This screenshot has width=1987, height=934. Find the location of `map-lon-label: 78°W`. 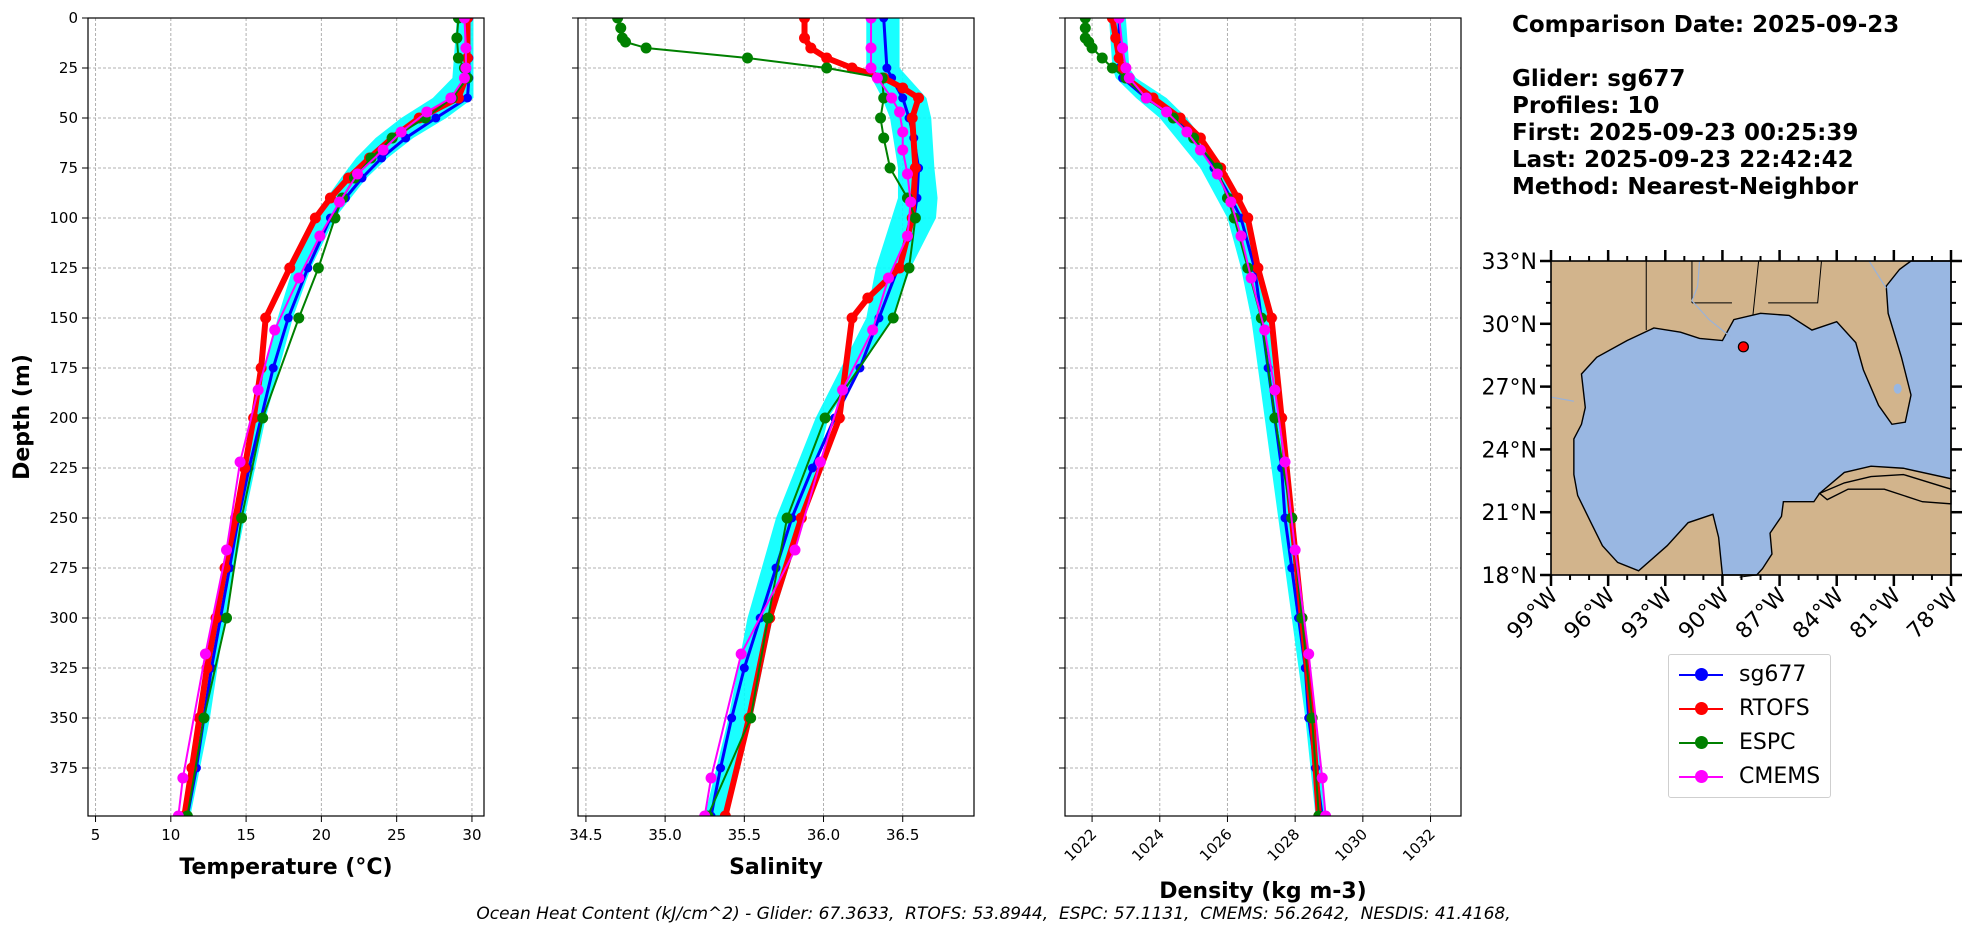

map-lon-label: 78°W is located at coordinates (1933, 613).